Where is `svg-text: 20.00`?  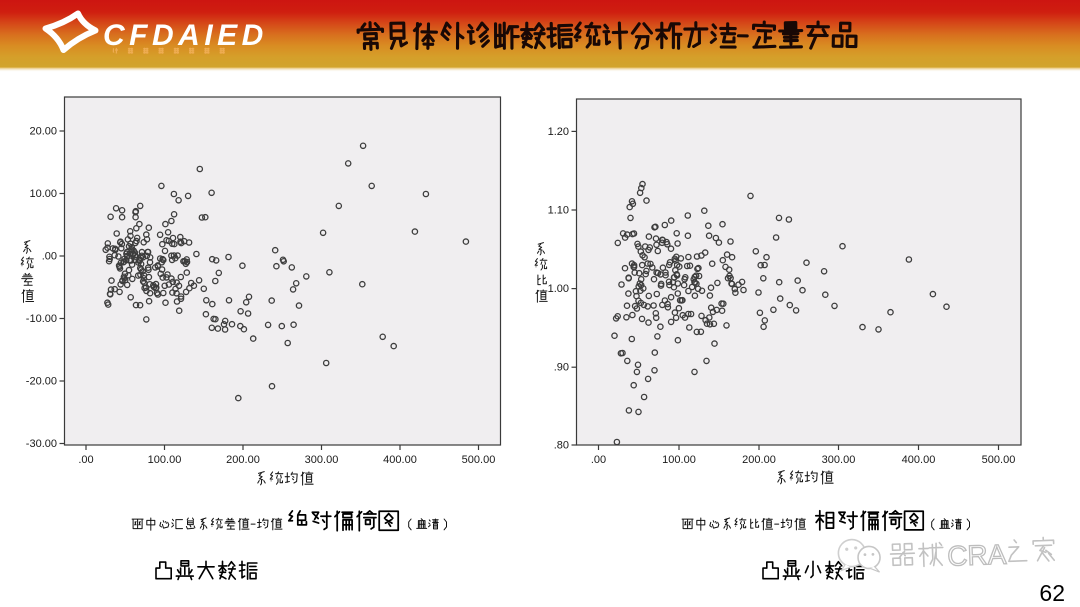
svg-text: 20.00 is located at coordinates (43, 132).